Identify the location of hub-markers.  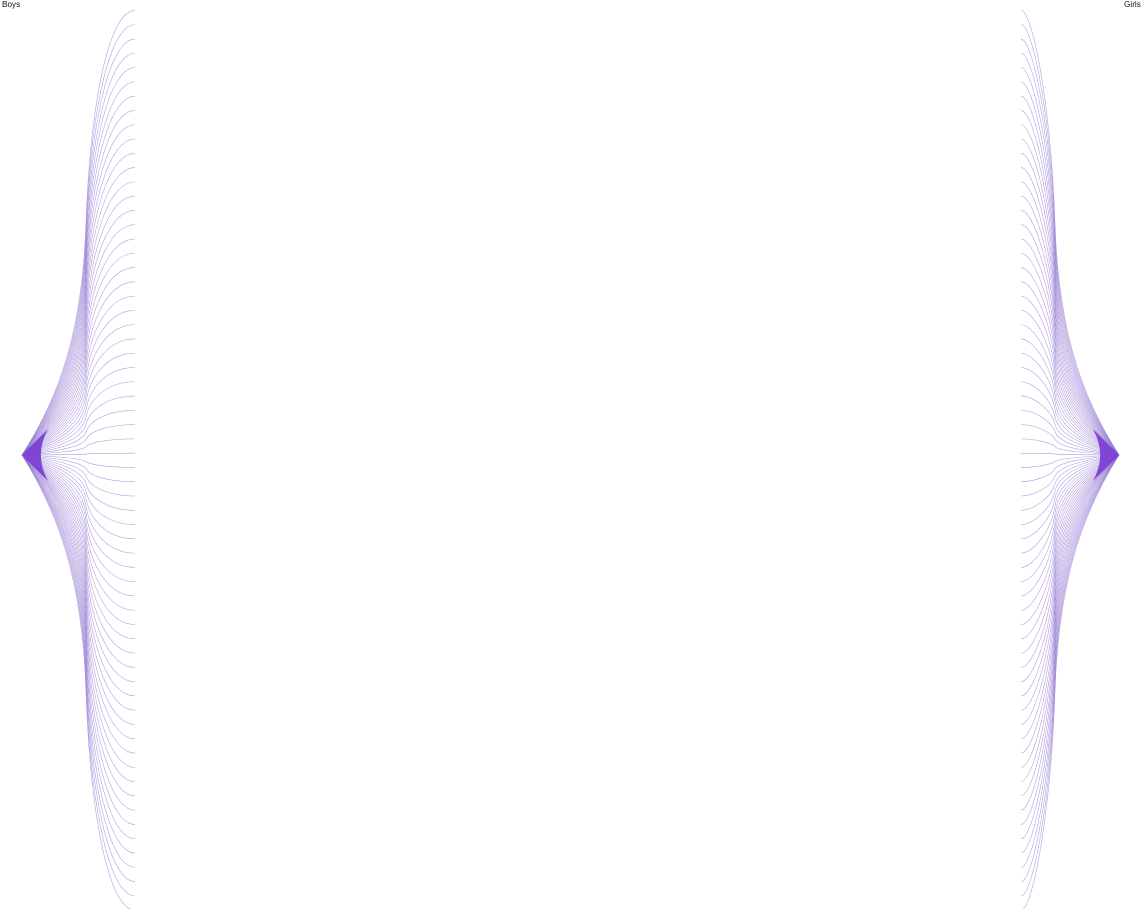
(570, 455).